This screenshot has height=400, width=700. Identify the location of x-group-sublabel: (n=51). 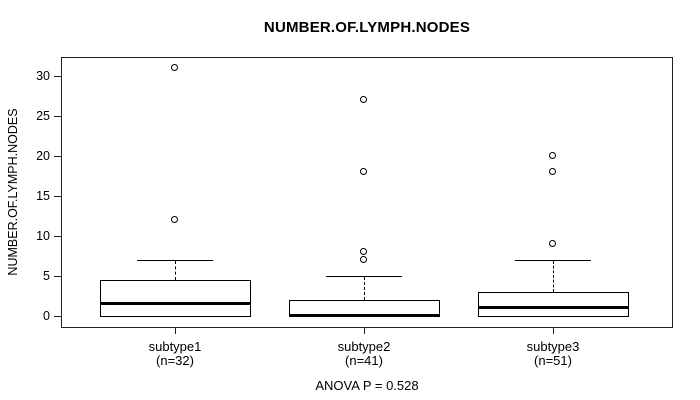
(553, 360).